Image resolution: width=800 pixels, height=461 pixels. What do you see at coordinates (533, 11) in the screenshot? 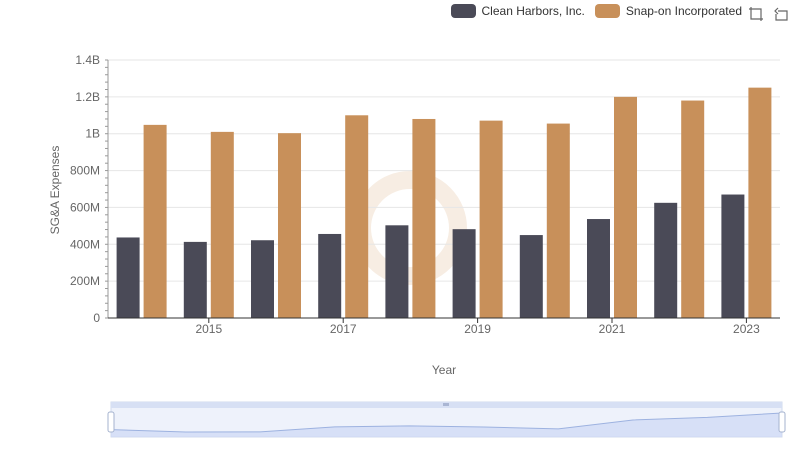
I see `legend-label-clean-harbors: Clean Harbors, Inc.` at bounding box center [533, 11].